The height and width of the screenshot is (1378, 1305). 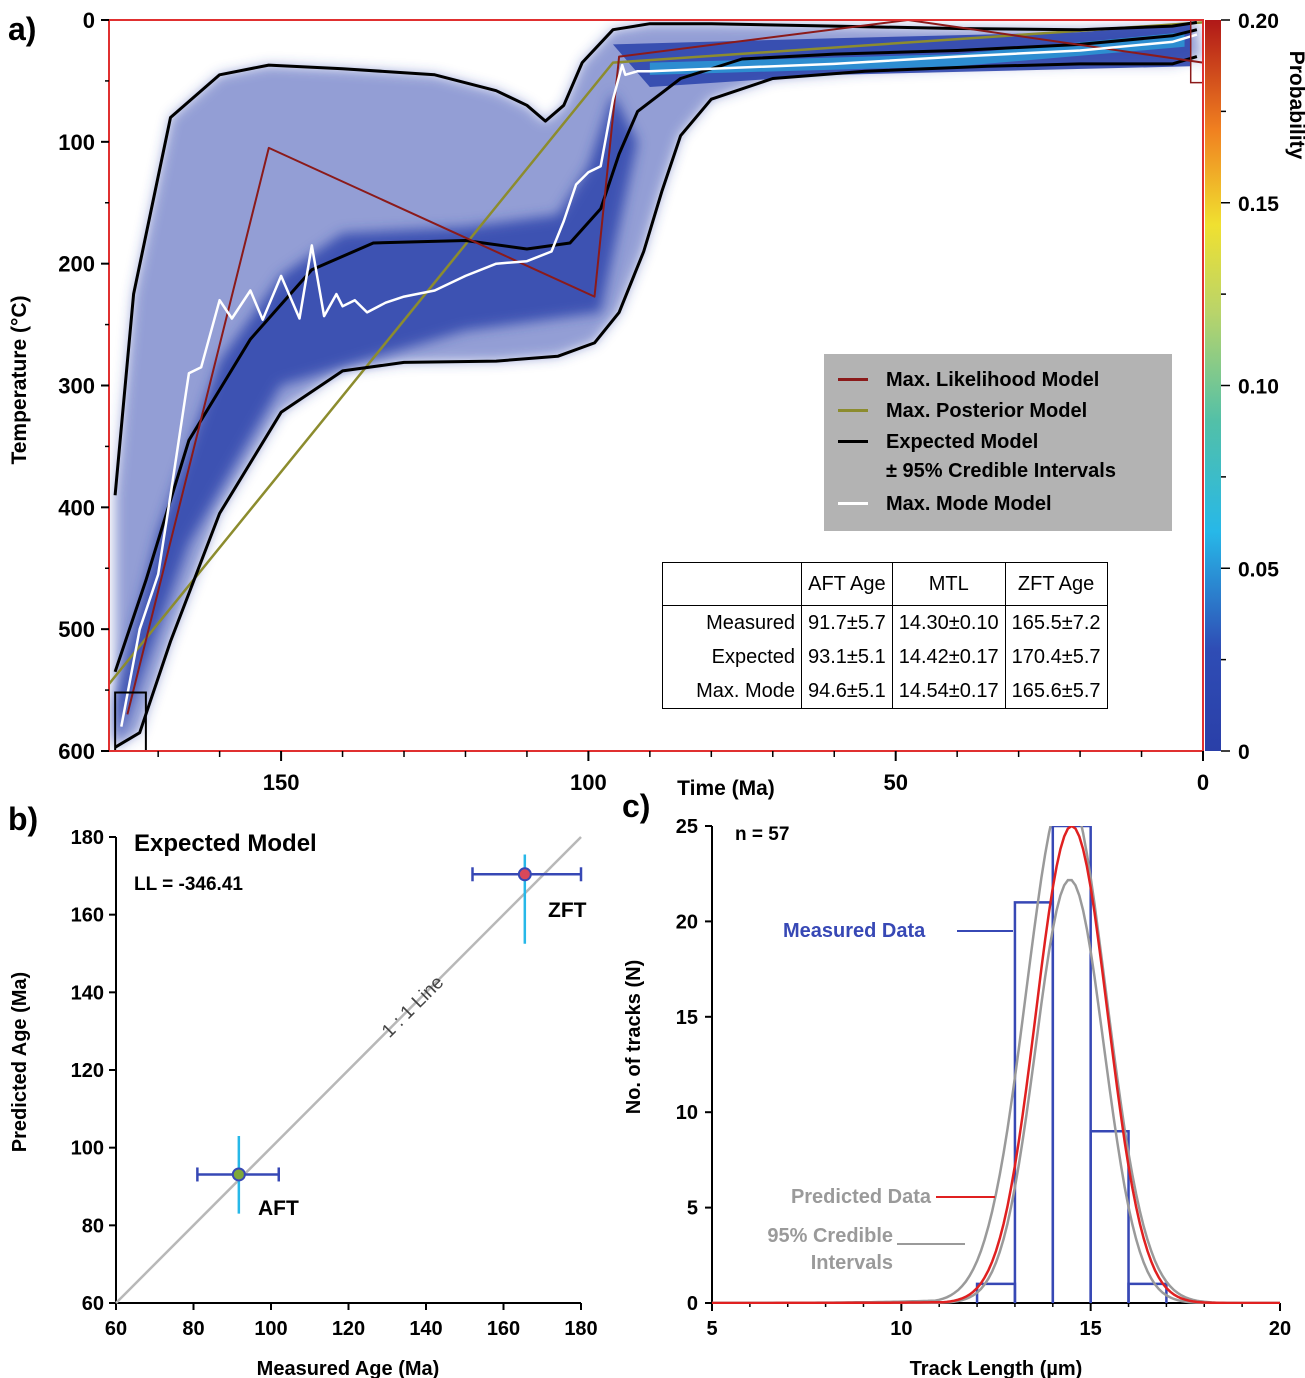 I want to click on legend-item-credible: ± 95% Credible Intervals, so click(x=1001, y=472).